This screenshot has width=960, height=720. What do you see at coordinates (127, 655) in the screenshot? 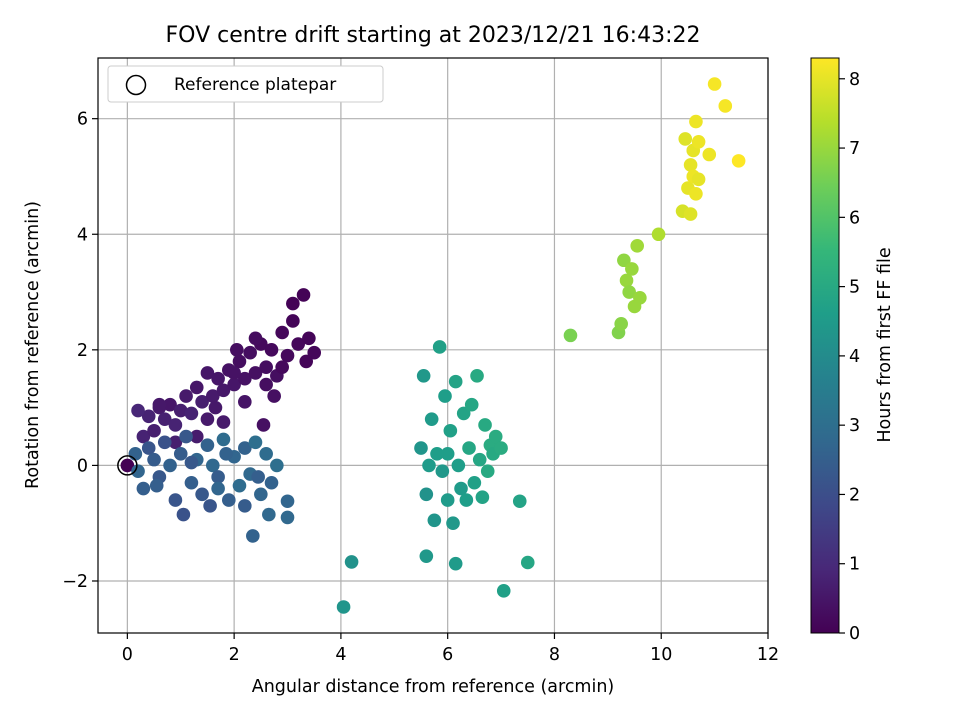
I see `x-tick-label: 0` at bounding box center [127, 655].